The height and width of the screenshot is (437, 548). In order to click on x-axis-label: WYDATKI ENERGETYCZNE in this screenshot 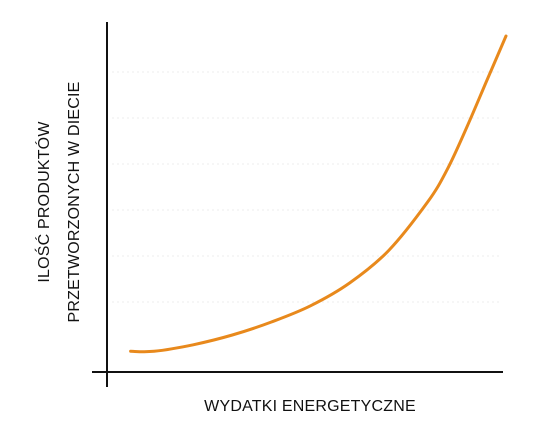, I will do `click(310, 406)`.